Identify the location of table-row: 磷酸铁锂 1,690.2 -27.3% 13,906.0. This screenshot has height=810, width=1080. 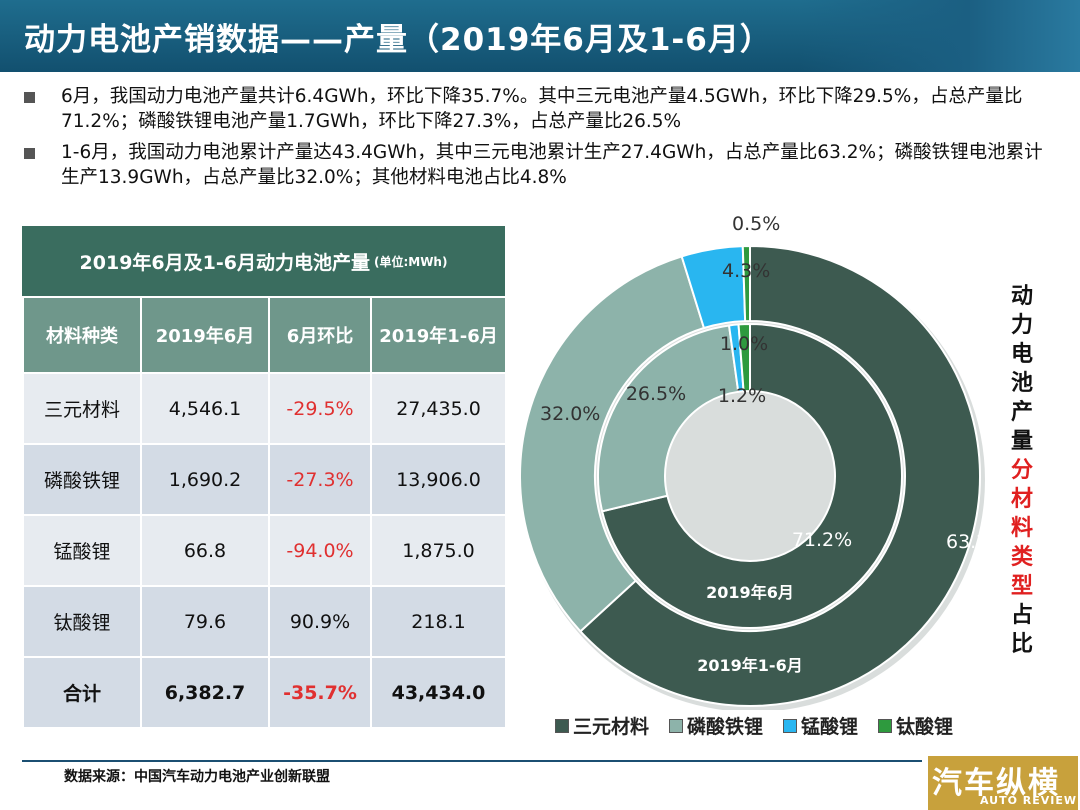
(264, 479).